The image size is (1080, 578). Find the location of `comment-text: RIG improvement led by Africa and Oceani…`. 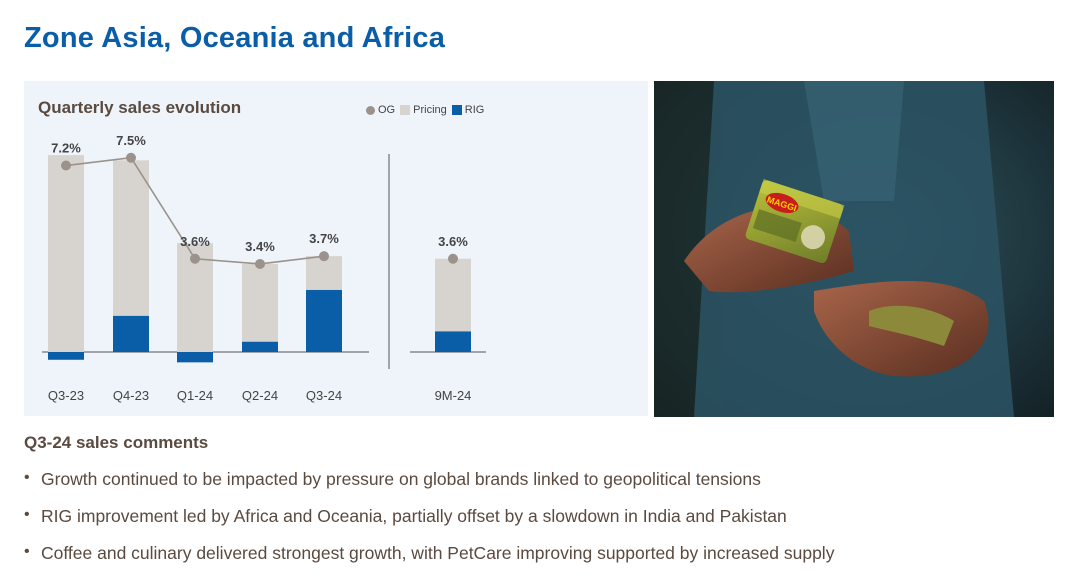

comment-text: RIG improvement led by Africa and Oceani… is located at coordinates (414, 516).